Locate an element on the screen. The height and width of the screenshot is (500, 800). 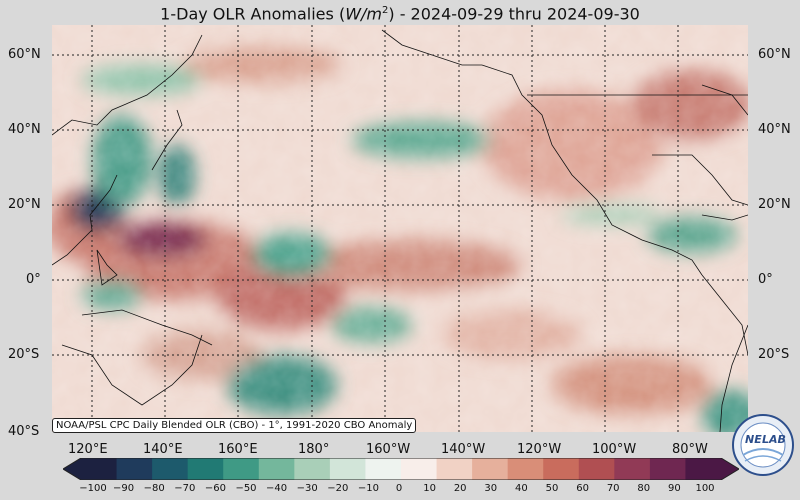
colorbar-tick-label: −10 is located at coordinates (368, 488).